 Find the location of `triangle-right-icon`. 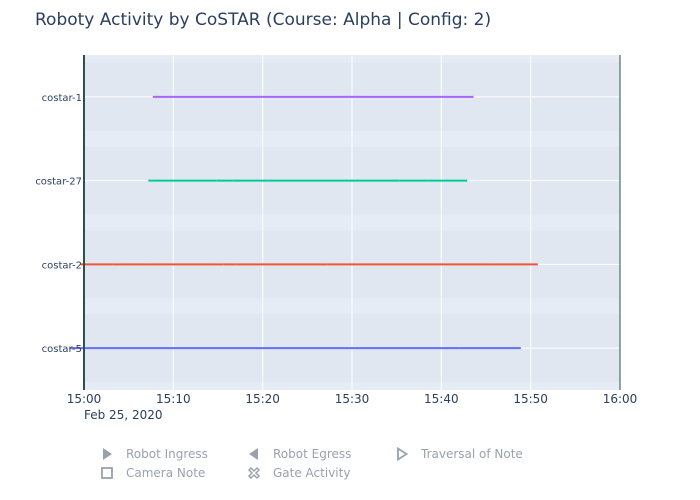

triangle-right-icon is located at coordinates (107, 454).